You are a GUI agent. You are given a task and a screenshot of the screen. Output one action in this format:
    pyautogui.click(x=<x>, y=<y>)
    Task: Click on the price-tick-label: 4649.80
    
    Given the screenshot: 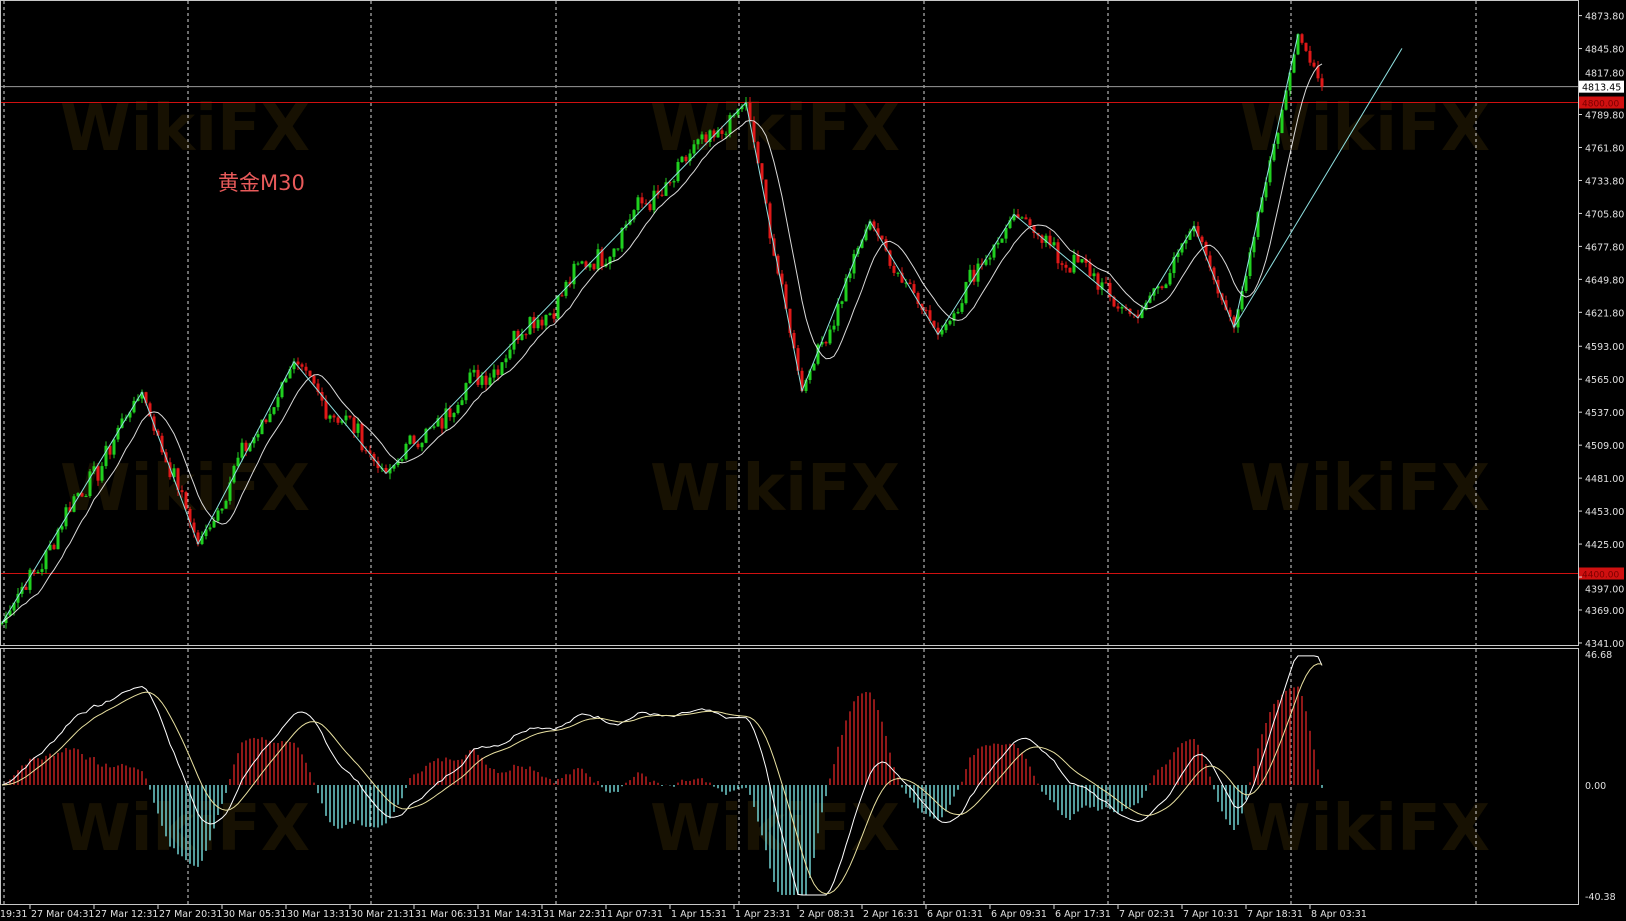 What is the action you would take?
    pyautogui.click(x=1604, y=280)
    